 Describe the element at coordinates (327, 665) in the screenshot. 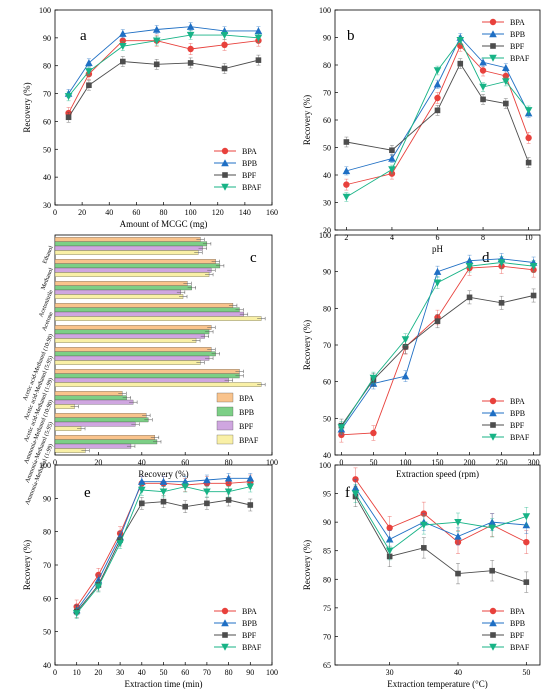

I see `y-tick-label: 65` at that location.